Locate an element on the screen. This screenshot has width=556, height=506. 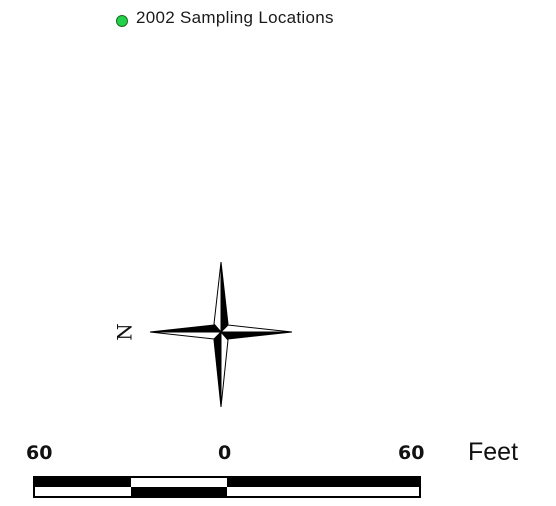
scale-bar: 60 0 60 Feet is located at coordinates (285, 471).